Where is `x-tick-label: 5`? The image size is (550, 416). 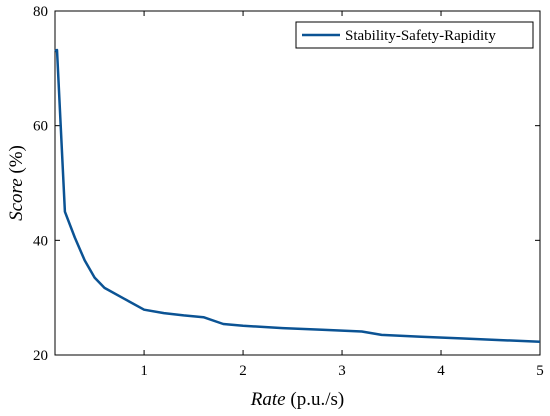 x-tick-label: 5 is located at coordinates (540, 371).